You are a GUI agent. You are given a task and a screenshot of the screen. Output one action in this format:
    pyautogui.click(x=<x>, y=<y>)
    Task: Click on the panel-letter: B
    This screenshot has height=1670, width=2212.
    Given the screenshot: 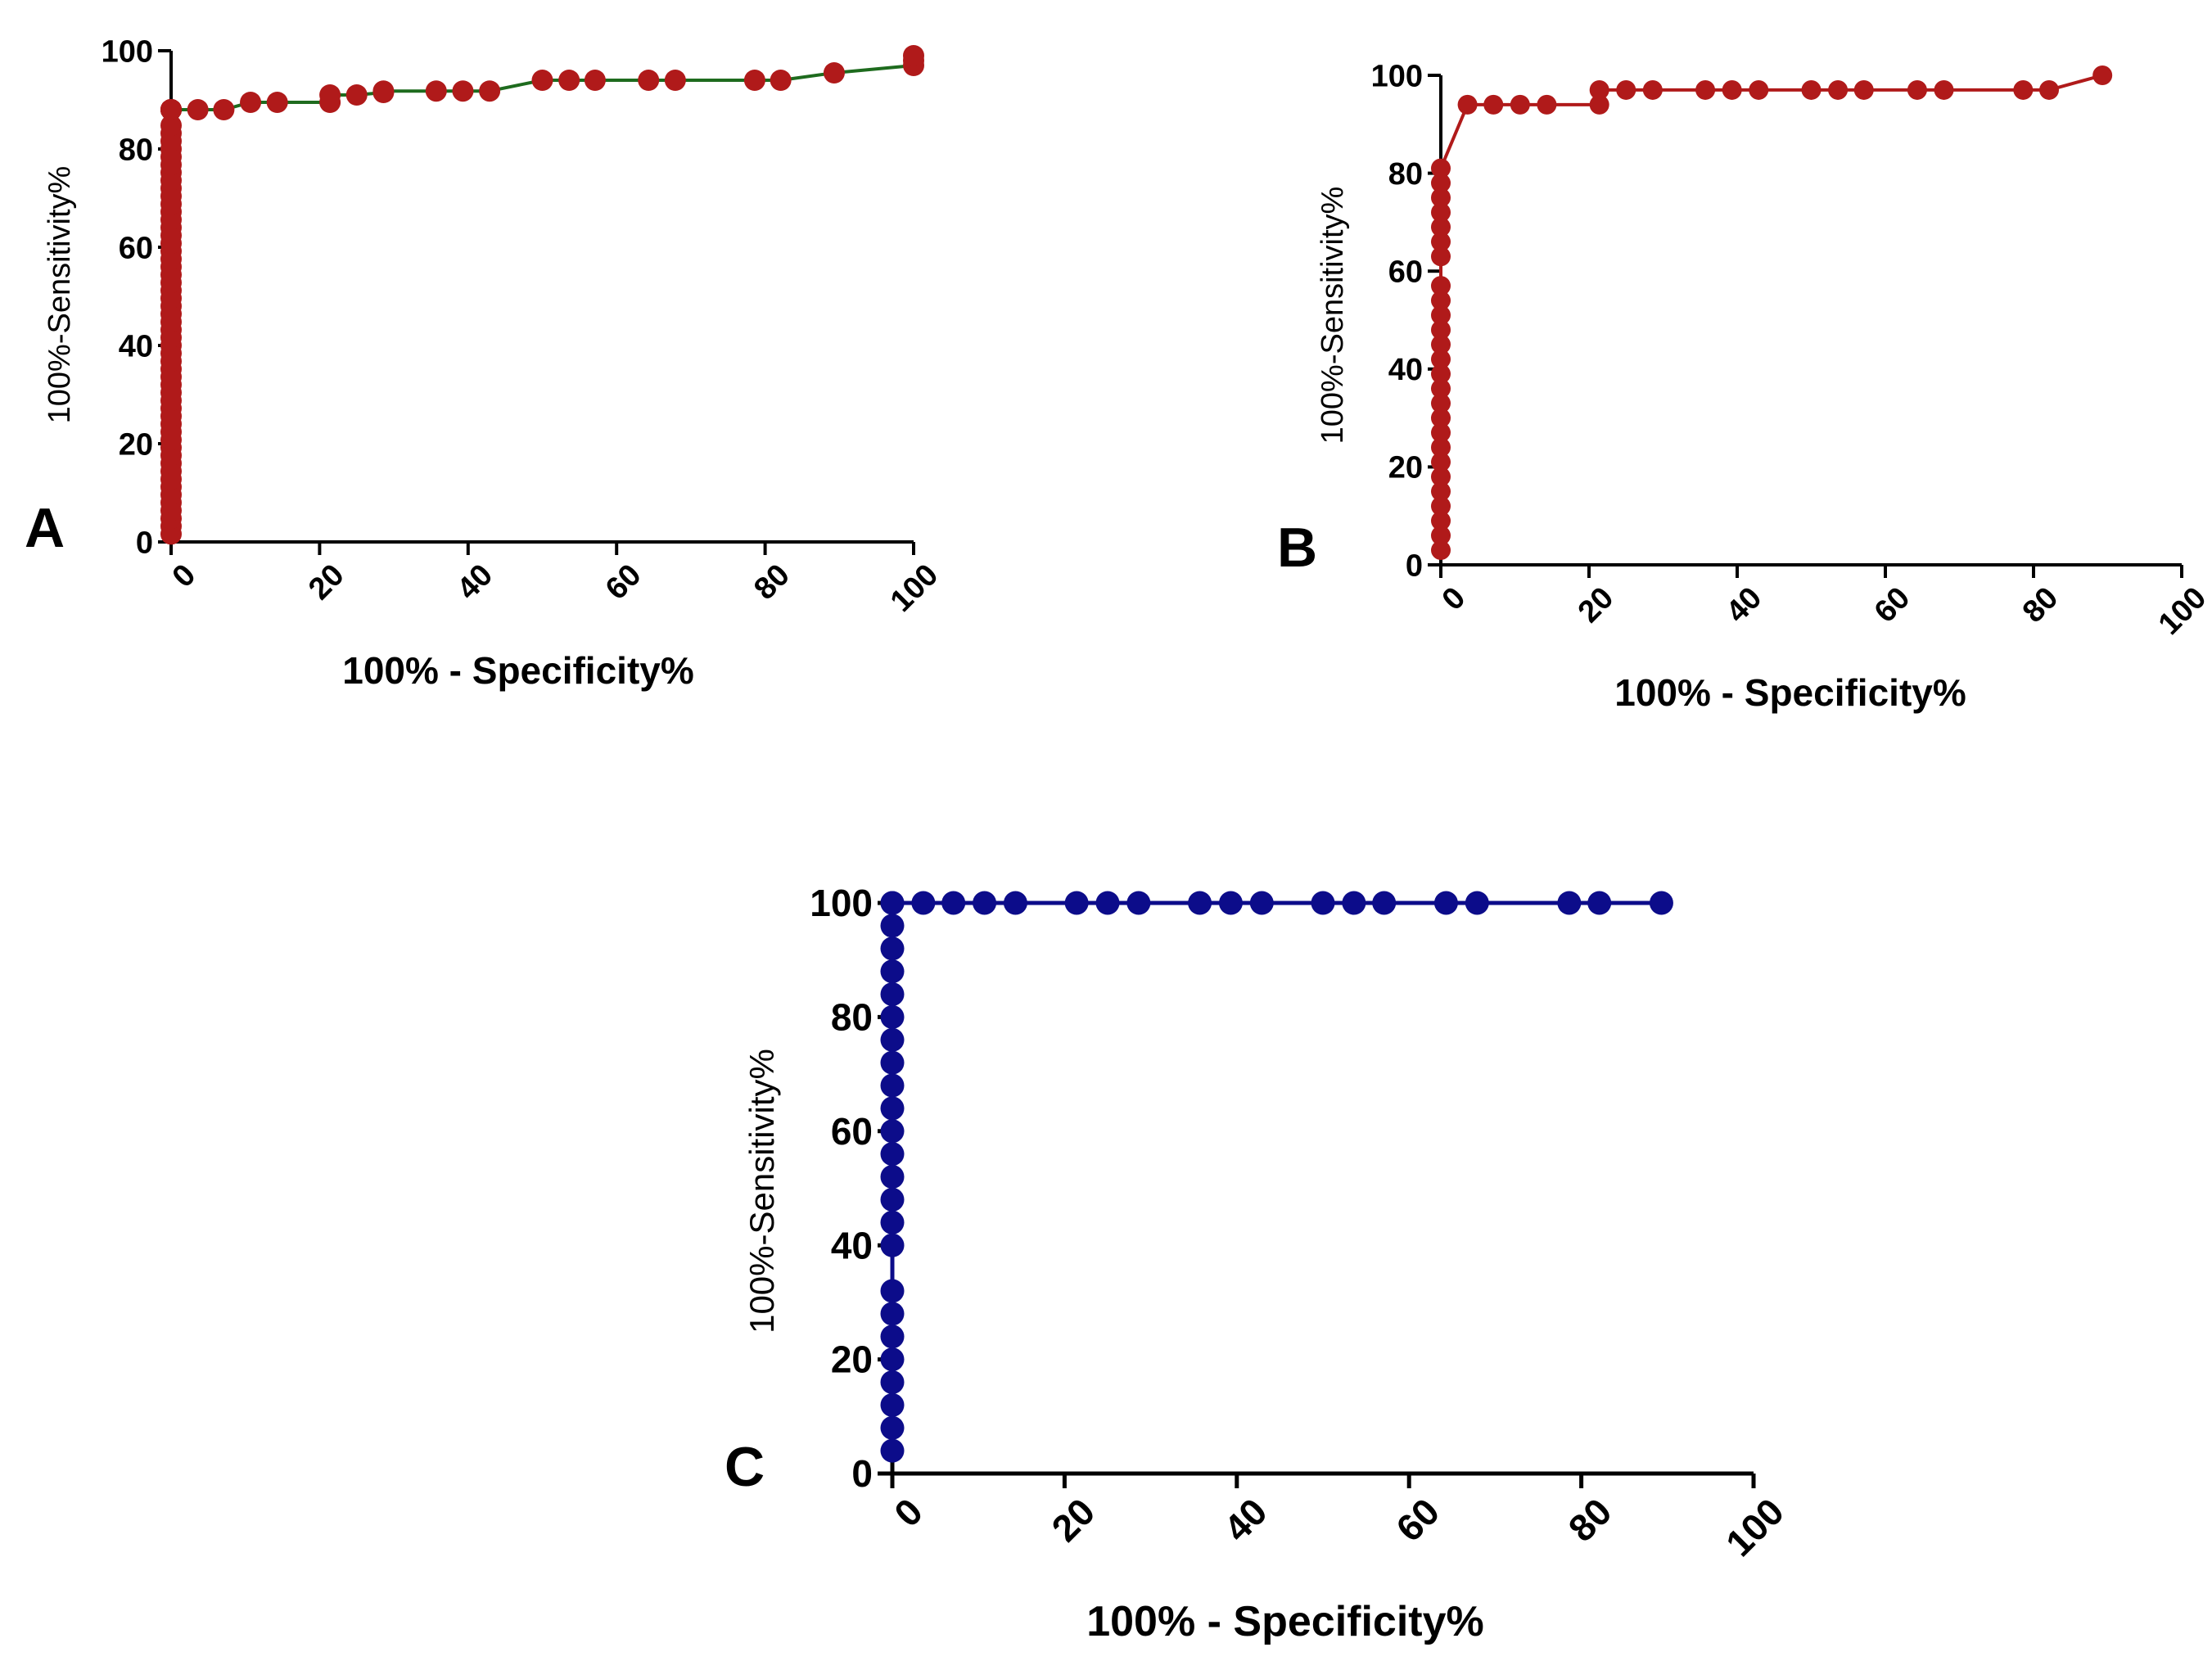 What is the action you would take?
    pyautogui.click(x=1297, y=548)
    